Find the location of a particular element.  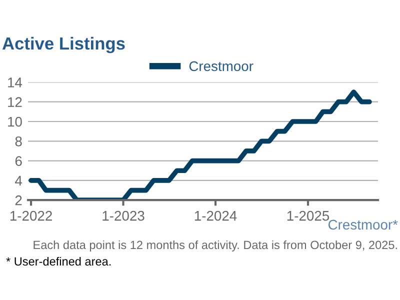

y-tick-label: 2 is located at coordinates (18, 200).